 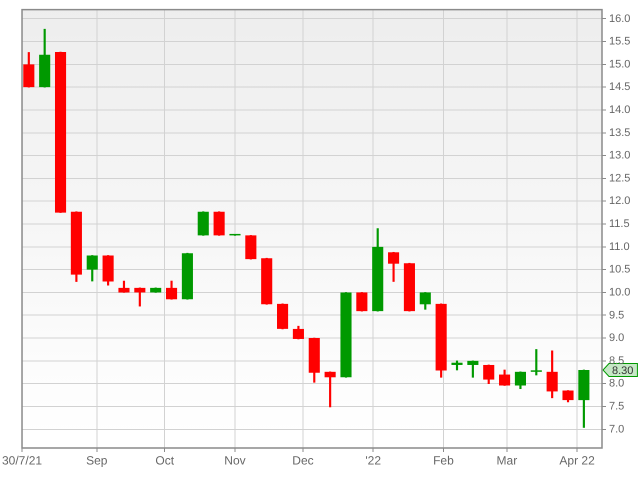 What do you see at coordinates (623, 371) in the screenshot?
I see `text: 8.30` at bounding box center [623, 371].